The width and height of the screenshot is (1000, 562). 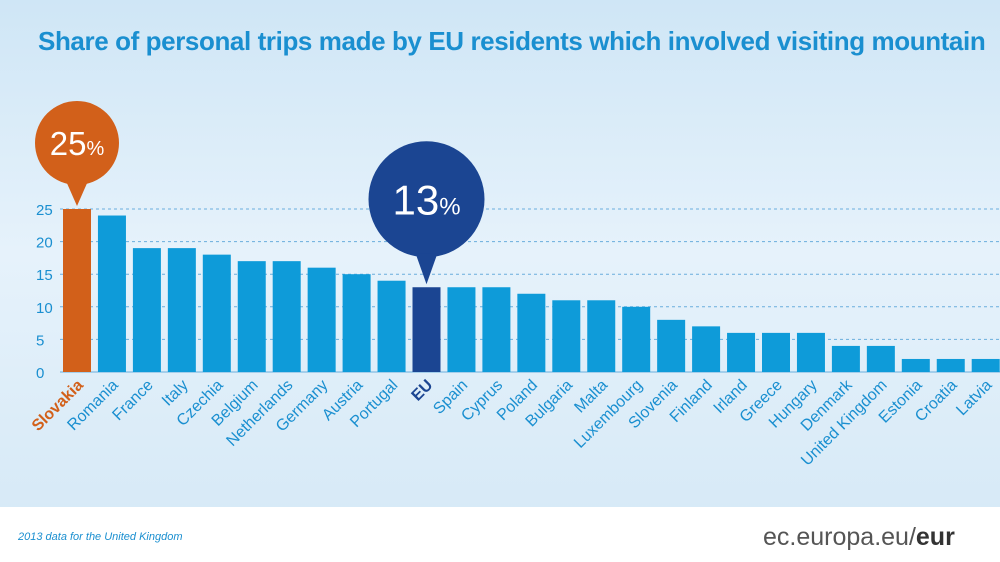 I want to click on y-tick-label: 10, so click(x=44, y=308).